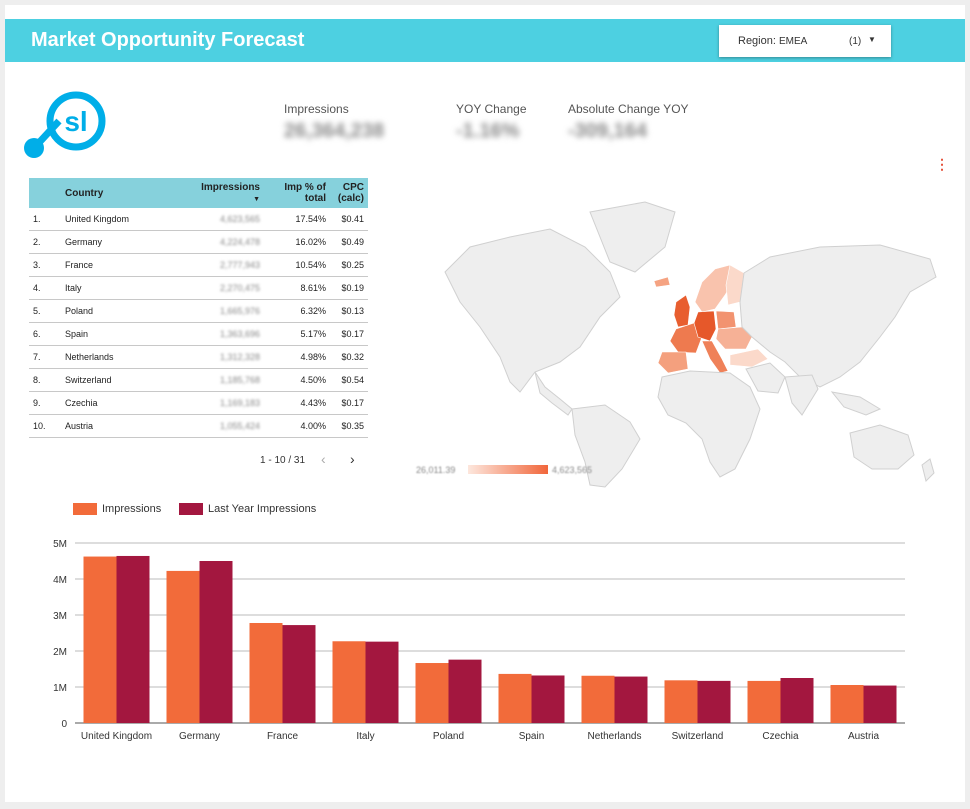  I want to click on table-row: 2. Germany 4,224,478 16.02% $0.49, so click(198, 242).